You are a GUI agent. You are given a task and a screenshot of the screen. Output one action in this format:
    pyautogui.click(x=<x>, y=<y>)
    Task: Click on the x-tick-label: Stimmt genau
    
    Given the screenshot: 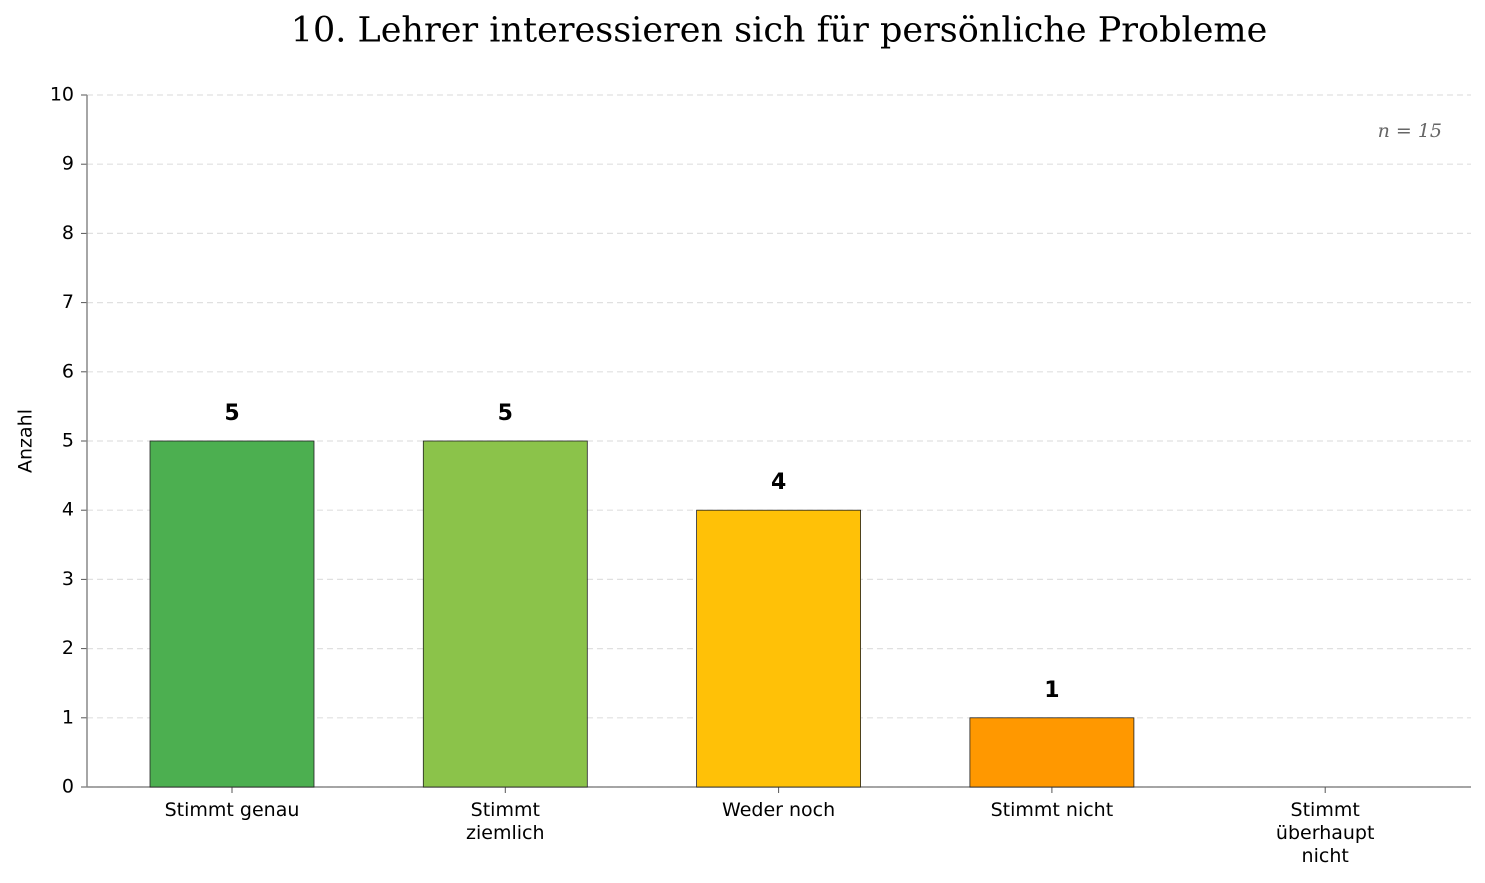 What is the action you would take?
    pyautogui.click(x=232, y=810)
    